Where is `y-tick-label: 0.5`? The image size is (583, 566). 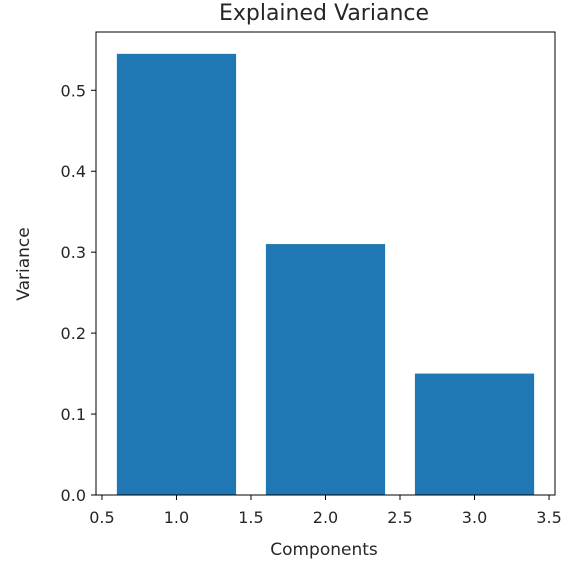 y-tick-label: 0.5 is located at coordinates (73, 90).